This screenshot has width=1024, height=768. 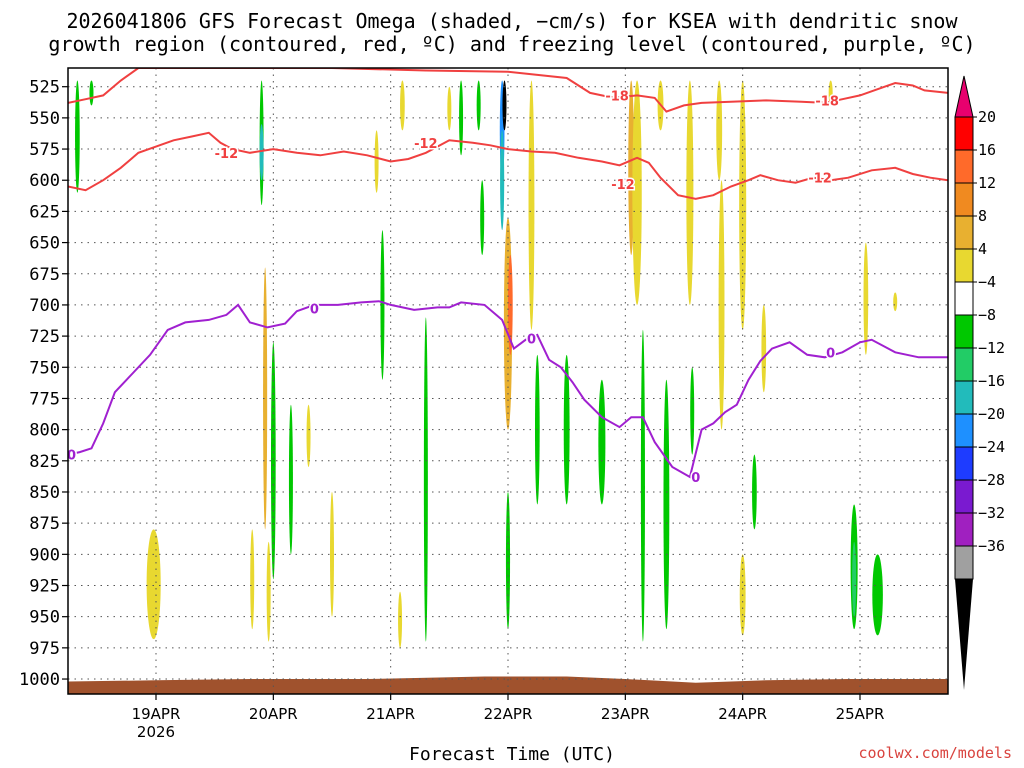 What do you see at coordinates (964, 634) in the screenshot?
I see `colorbar-bottom-arrow` at bounding box center [964, 634].